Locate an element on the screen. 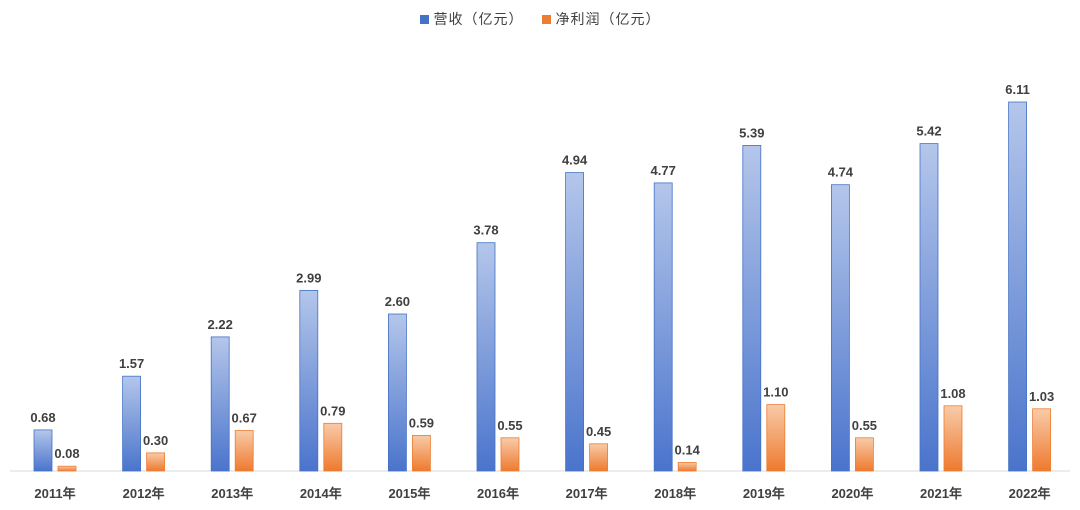 The image size is (1080, 510). data-label-revenue: 2.22 is located at coordinates (220, 324).